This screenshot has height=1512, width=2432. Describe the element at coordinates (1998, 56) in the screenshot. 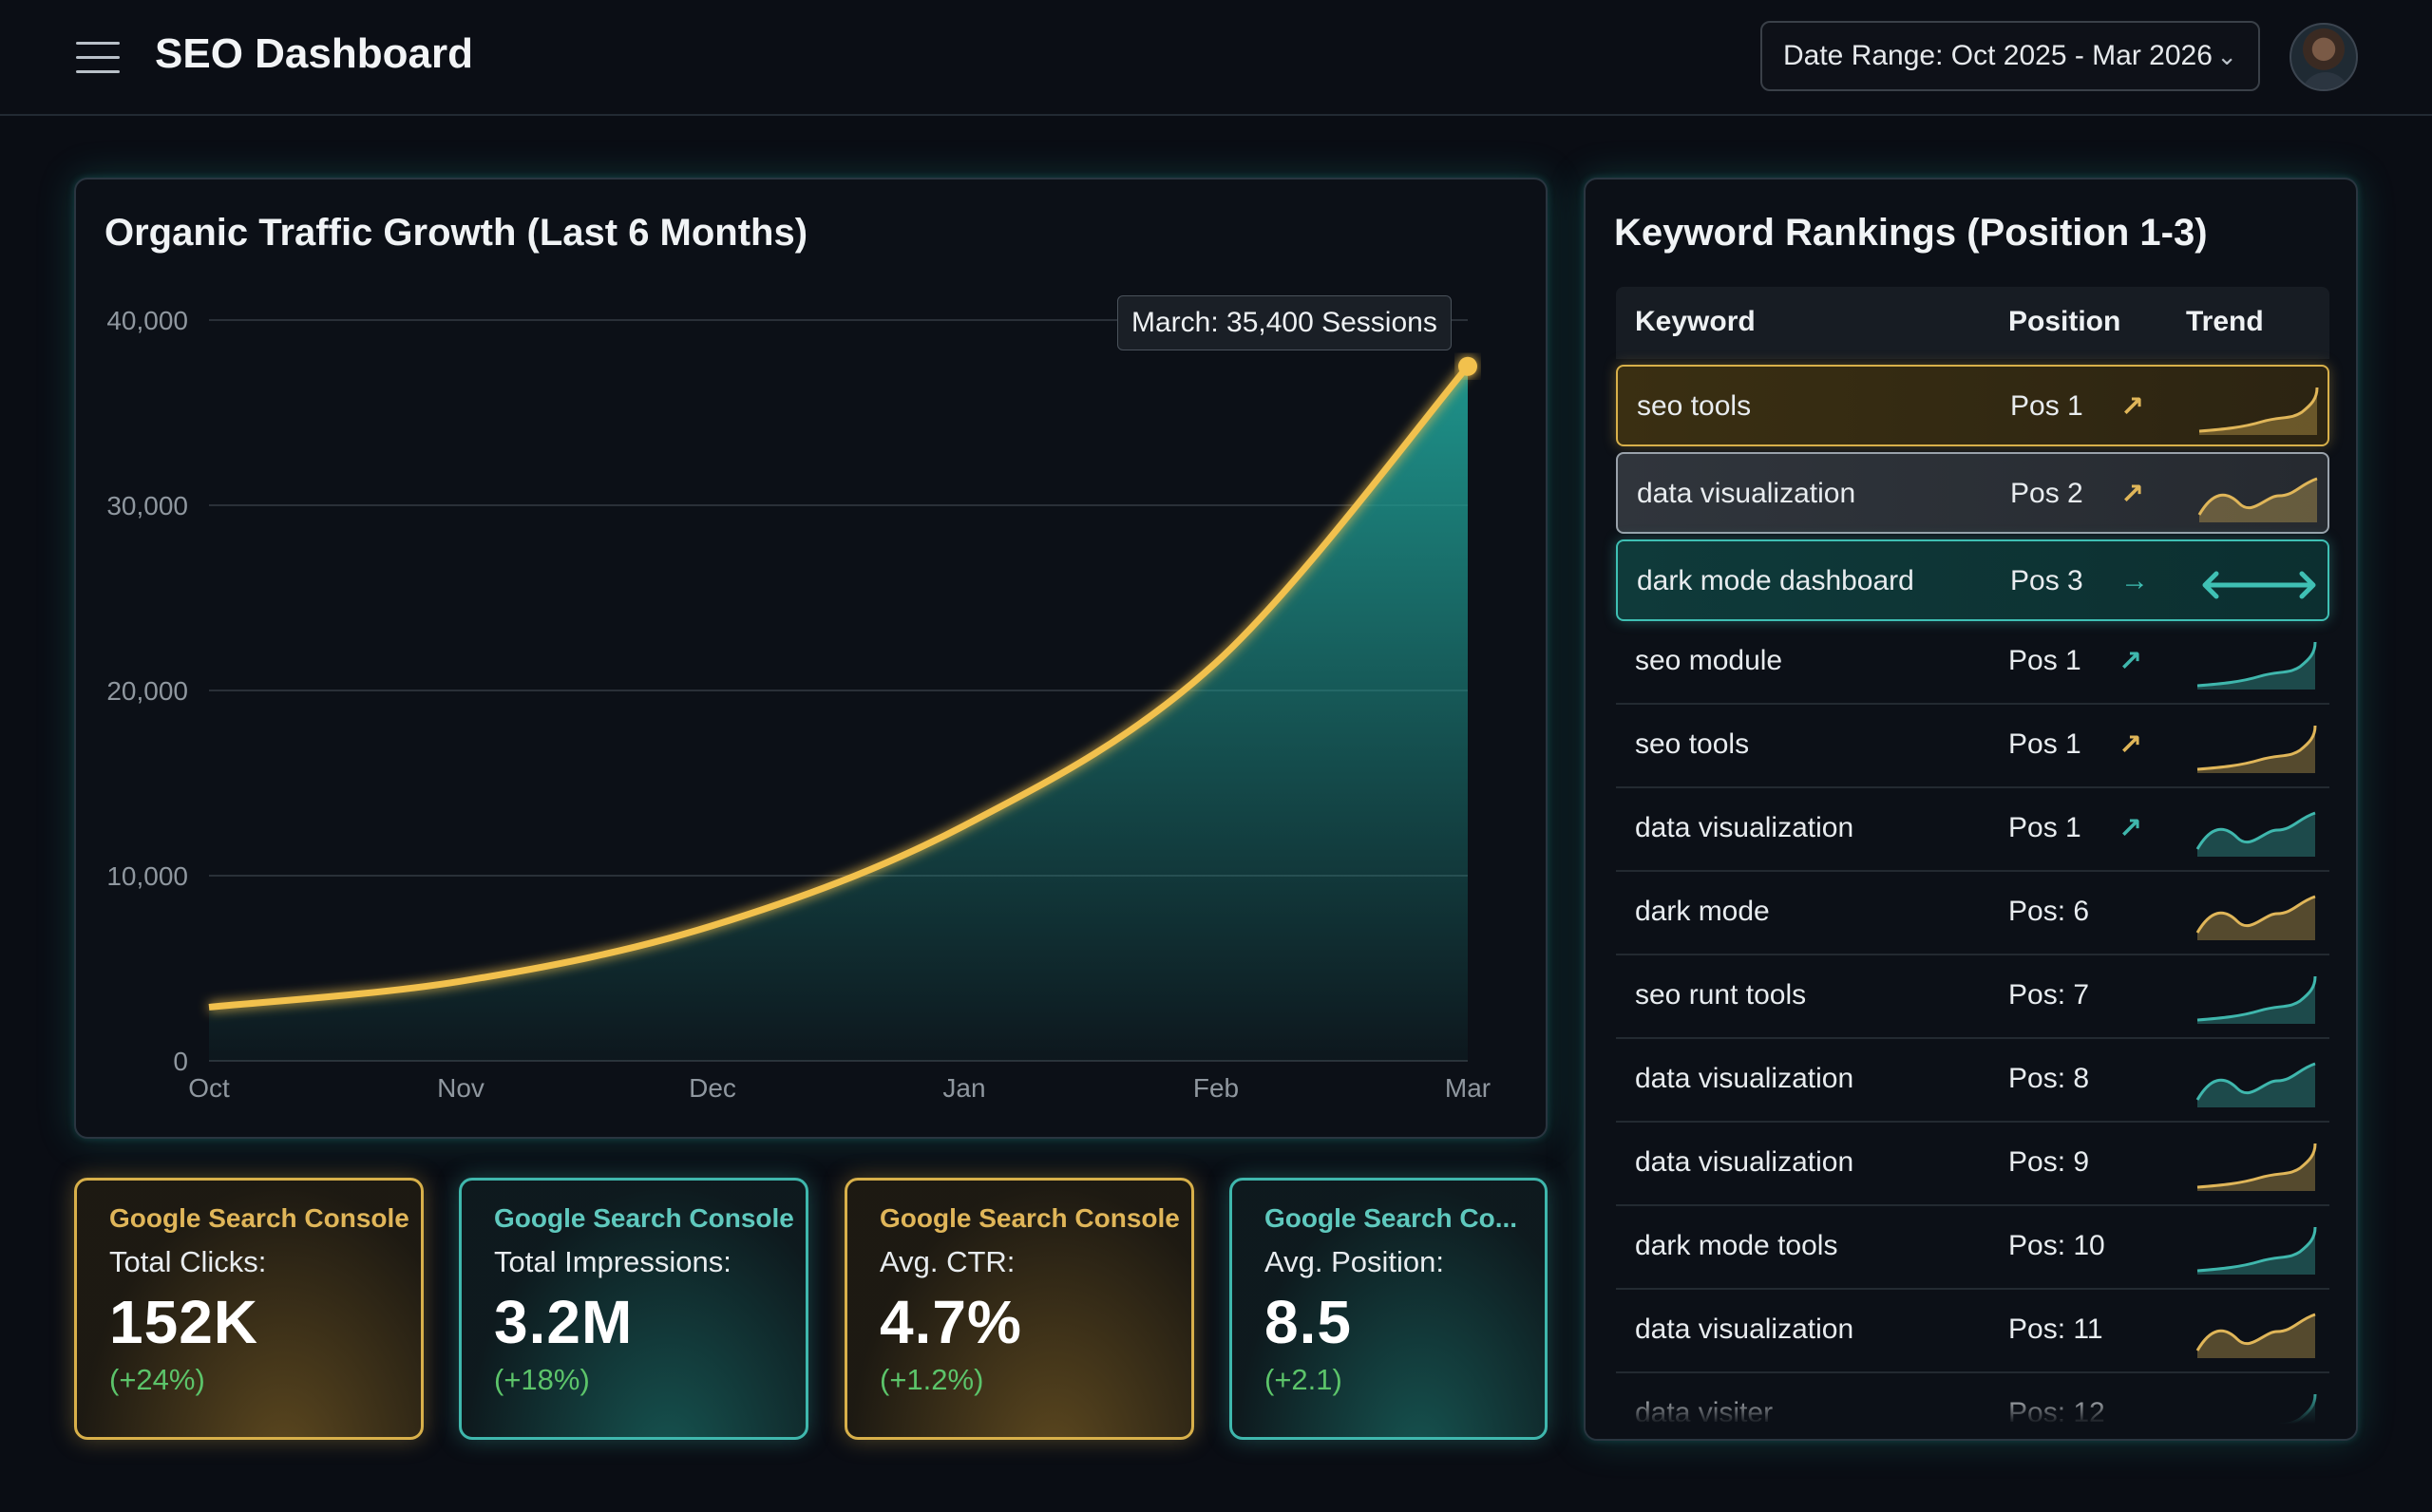

I see `date-range-label: Date Range: Oct 2025 - Mar 2026` at that location.